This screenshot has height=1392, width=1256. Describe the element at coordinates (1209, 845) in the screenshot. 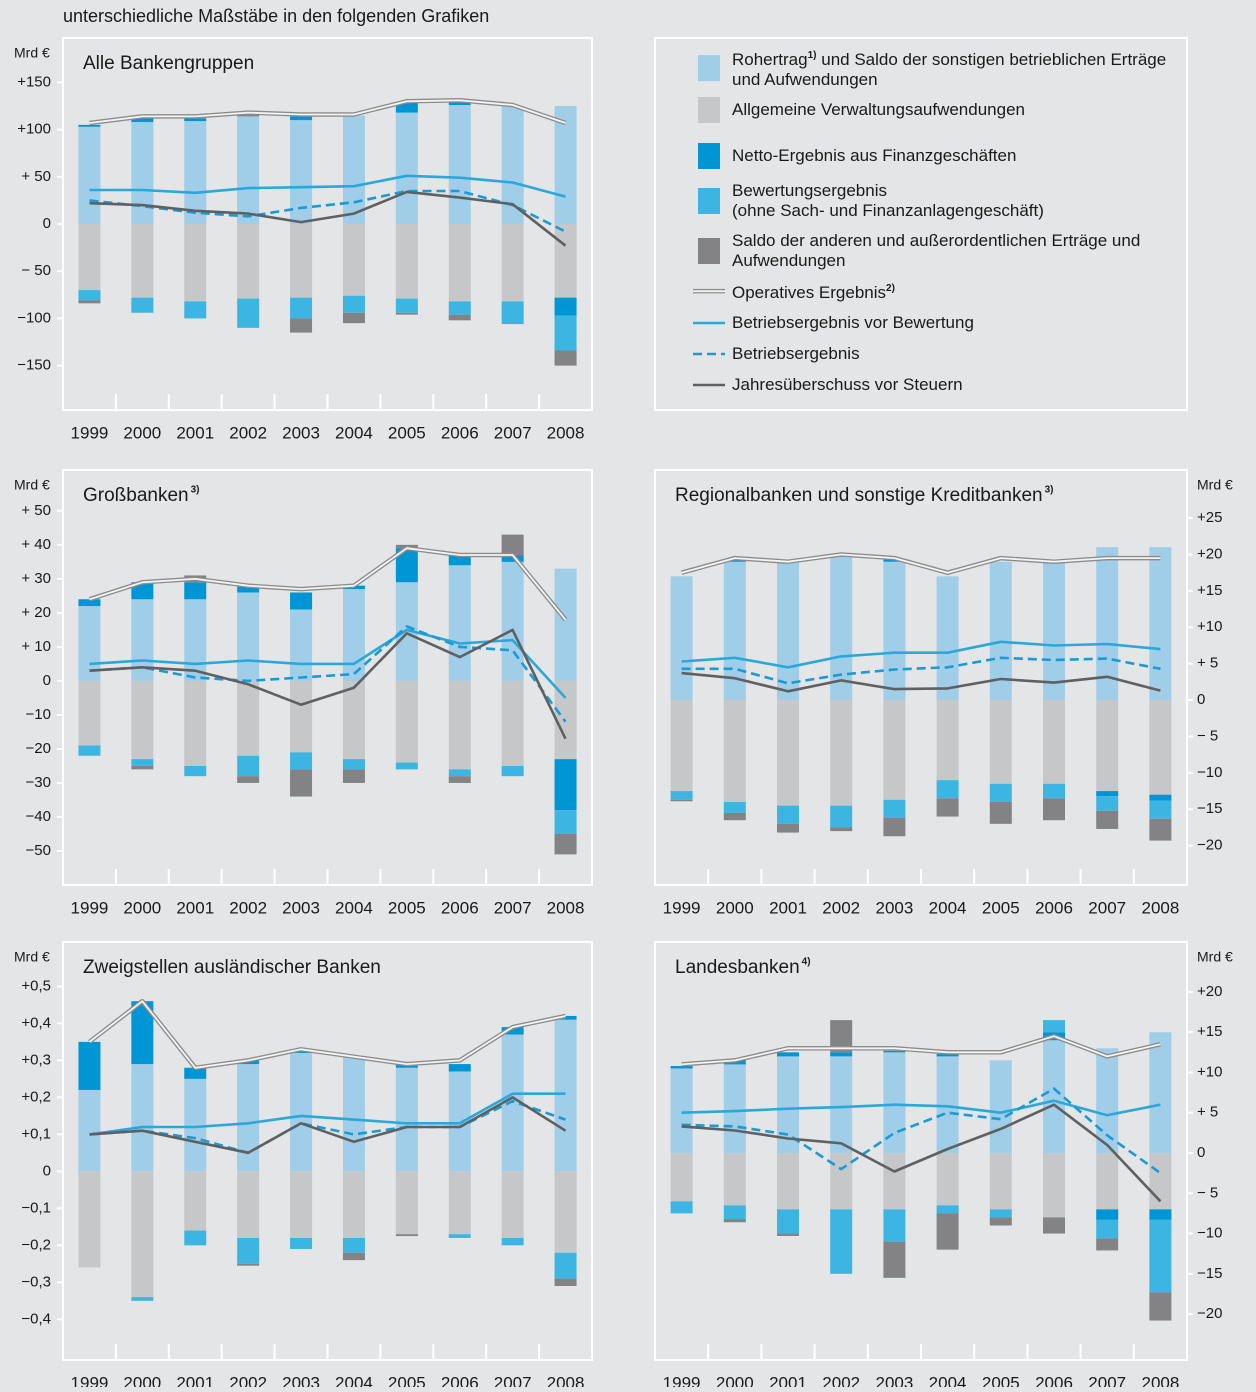

I see `y-tick-label: −20` at that location.